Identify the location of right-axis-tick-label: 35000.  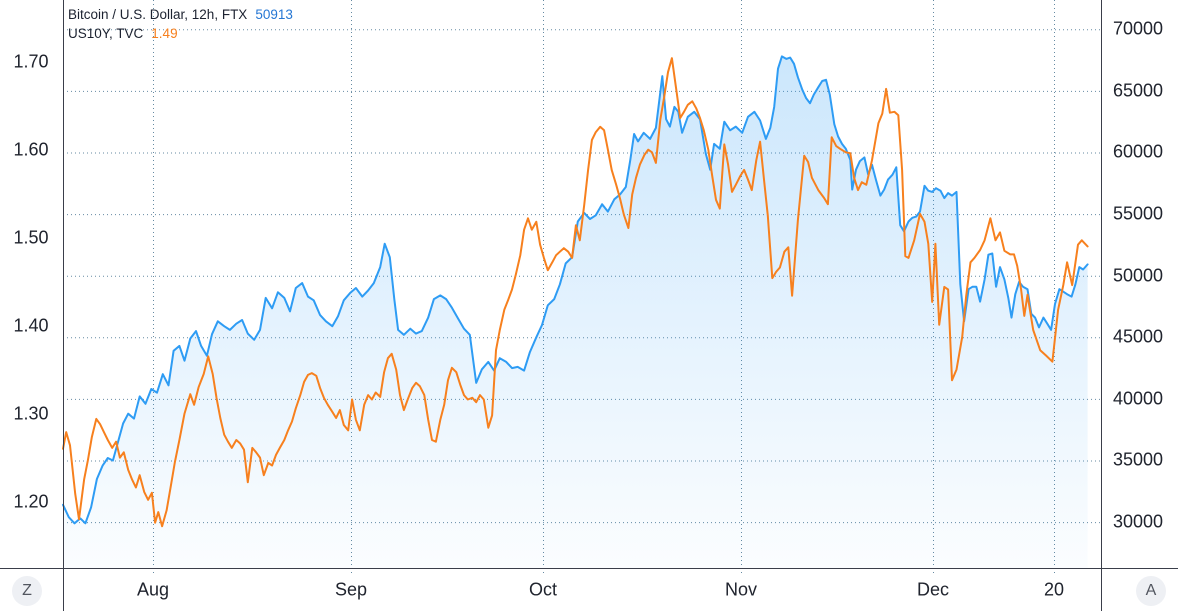
(1138, 459).